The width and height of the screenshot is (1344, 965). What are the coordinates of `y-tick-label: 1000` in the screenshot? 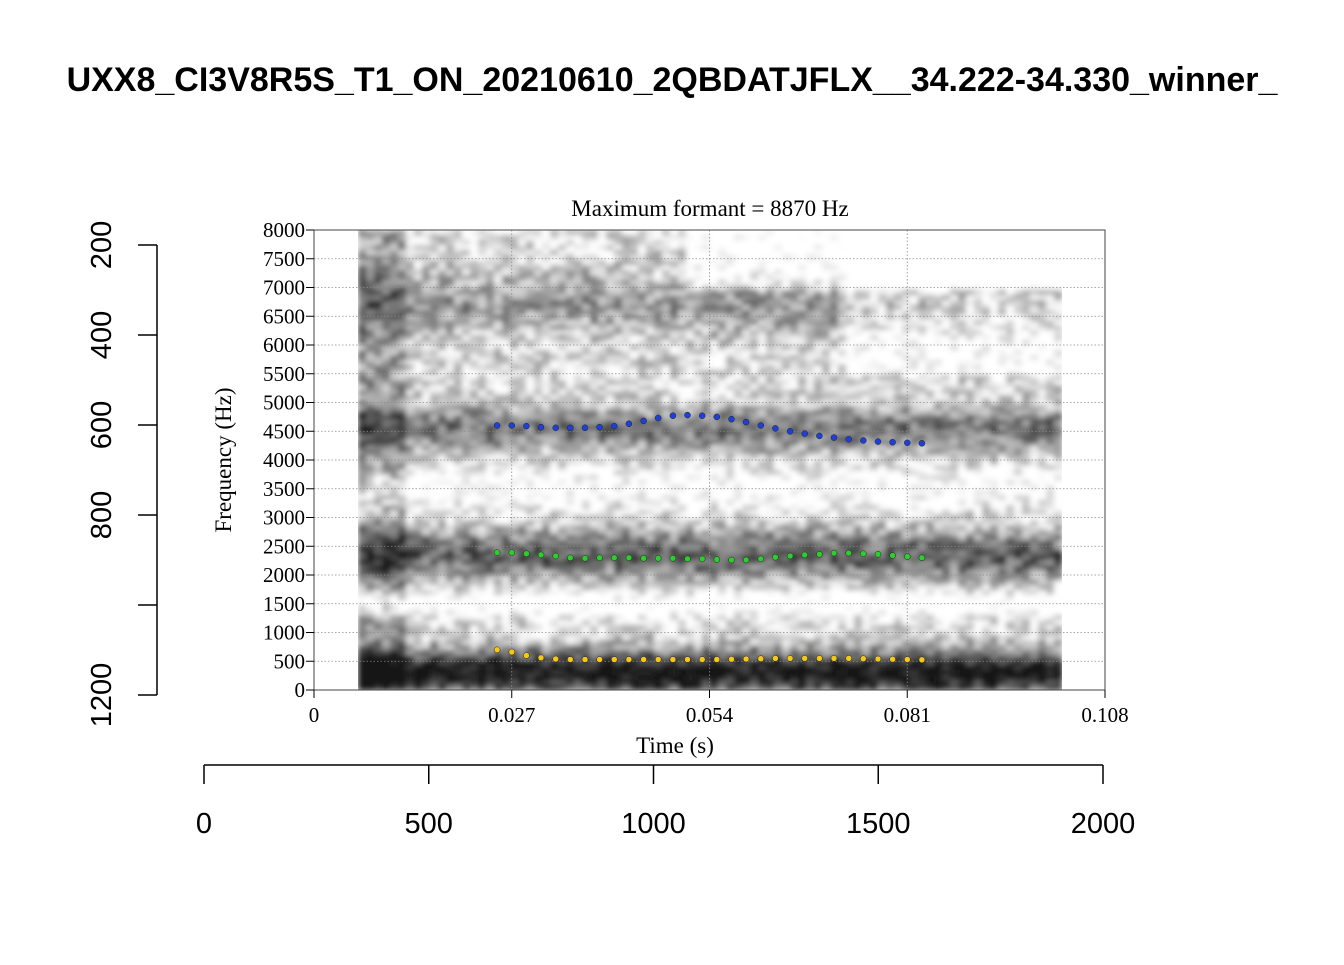 It's located at (284, 633).